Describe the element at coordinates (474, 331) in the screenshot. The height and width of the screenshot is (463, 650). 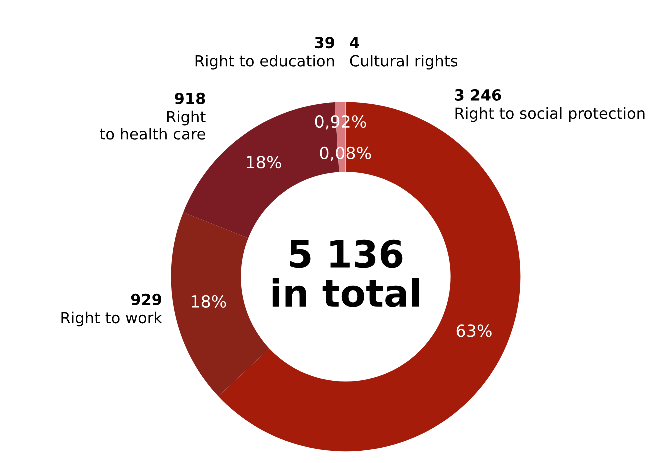
I see `data-label: 63%` at that location.